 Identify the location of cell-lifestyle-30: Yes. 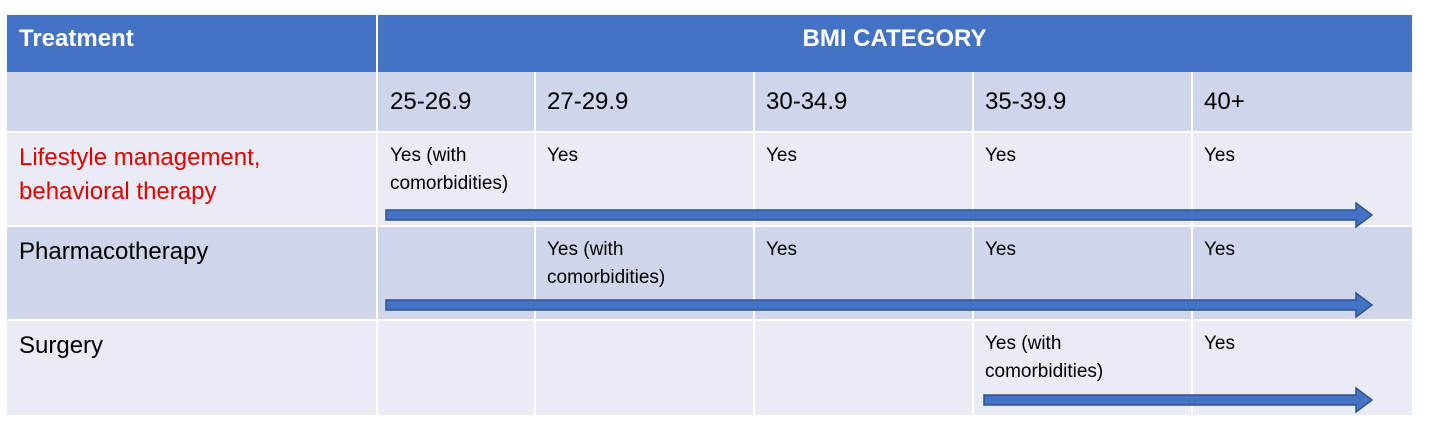
(781, 155).